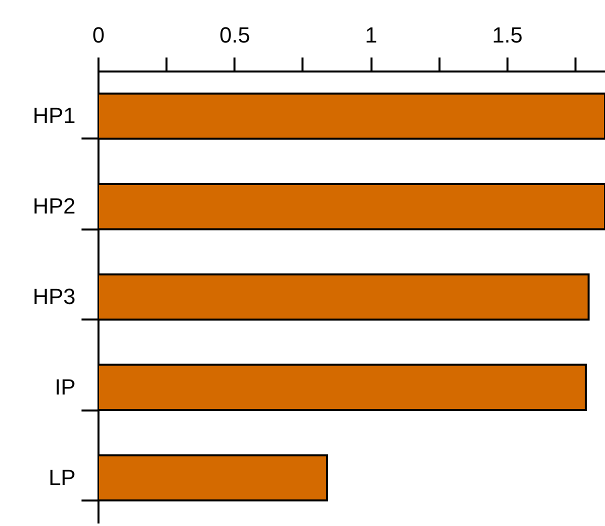 The height and width of the screenshot is (526, 605). I want to click on x-tick-label: 0, so click(98, 35).